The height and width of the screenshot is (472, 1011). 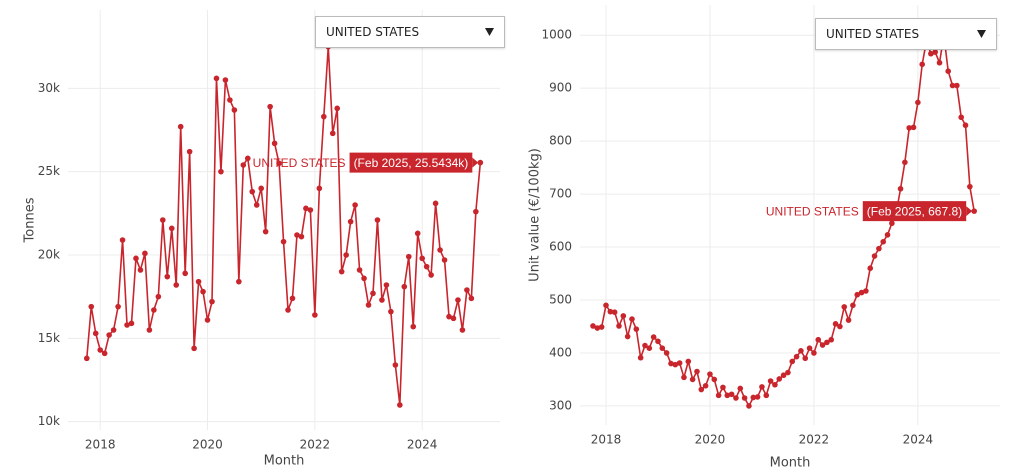 I want to click on y-tick-label: 700, so click(x=560, y=194).